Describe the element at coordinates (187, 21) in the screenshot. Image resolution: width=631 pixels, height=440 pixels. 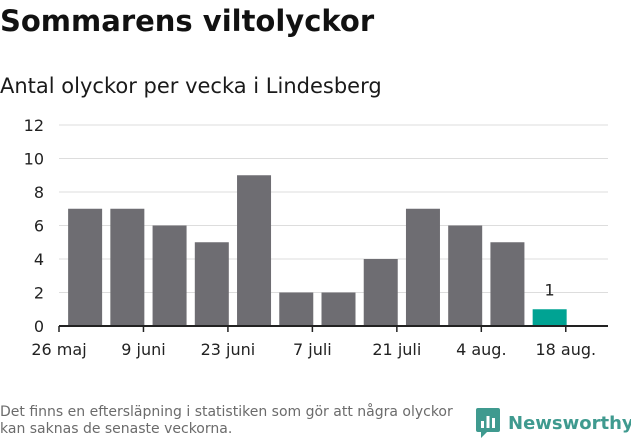
I see `chart-title: Sommarens viltolyckor` at that location.